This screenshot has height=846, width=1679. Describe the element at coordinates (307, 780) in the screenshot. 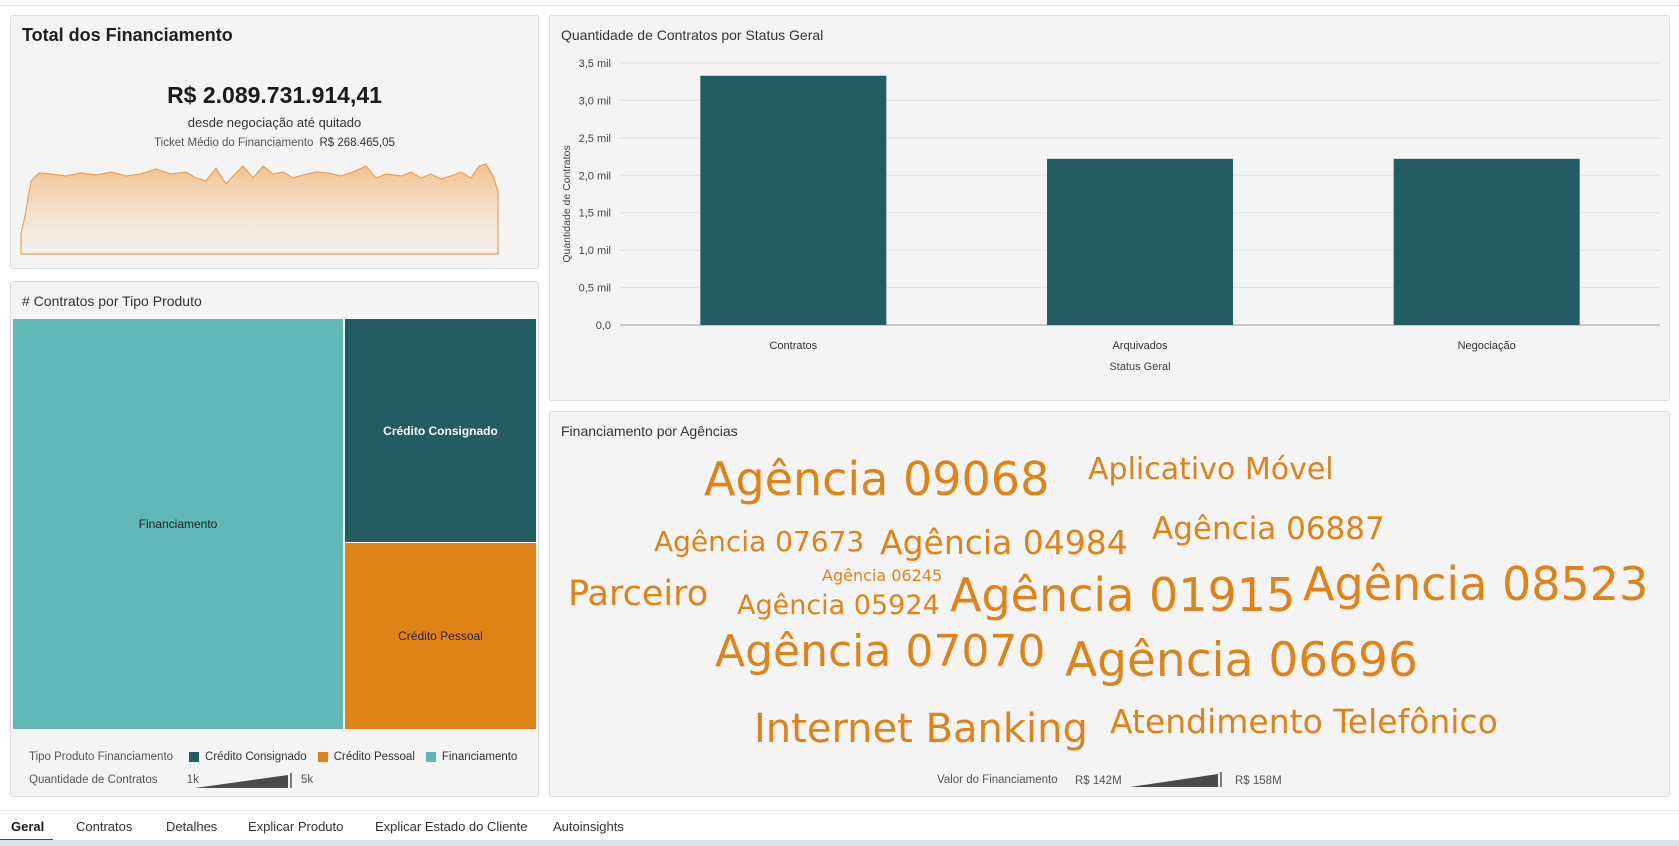

I see `size-legend-max: 5k` at that location.